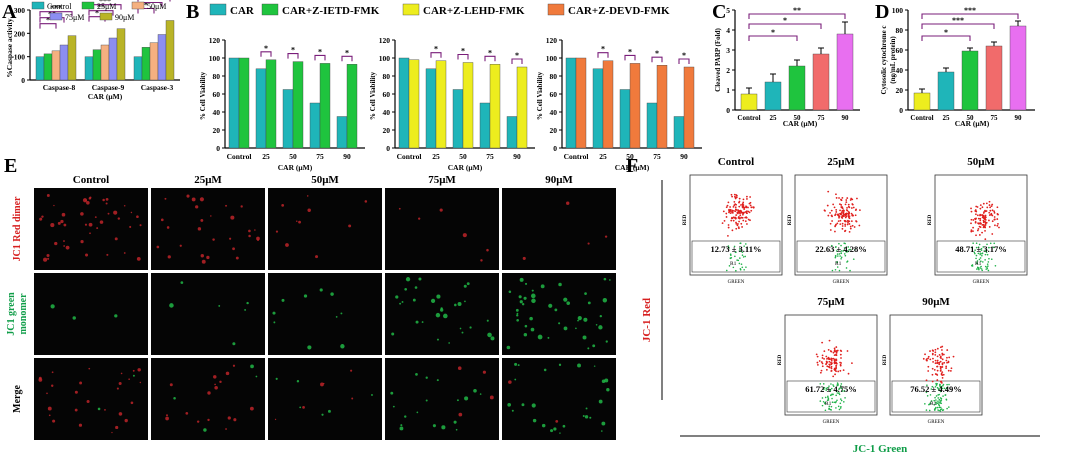 The width and height of the screenshot is (1065, 461). I want to click on panel-a-category: Caspase-8, so click(59, 87).